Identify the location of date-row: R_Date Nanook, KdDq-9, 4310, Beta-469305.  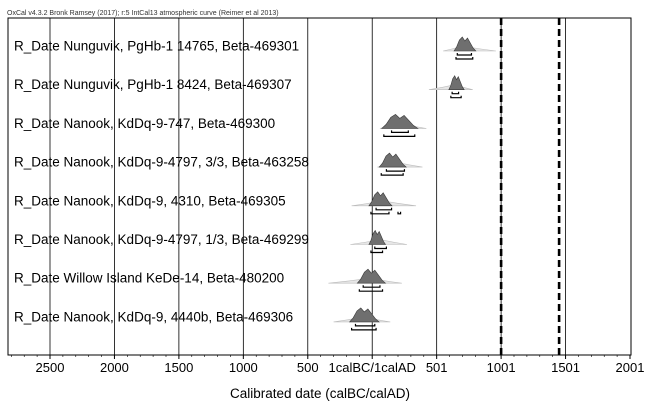
(215, 203).